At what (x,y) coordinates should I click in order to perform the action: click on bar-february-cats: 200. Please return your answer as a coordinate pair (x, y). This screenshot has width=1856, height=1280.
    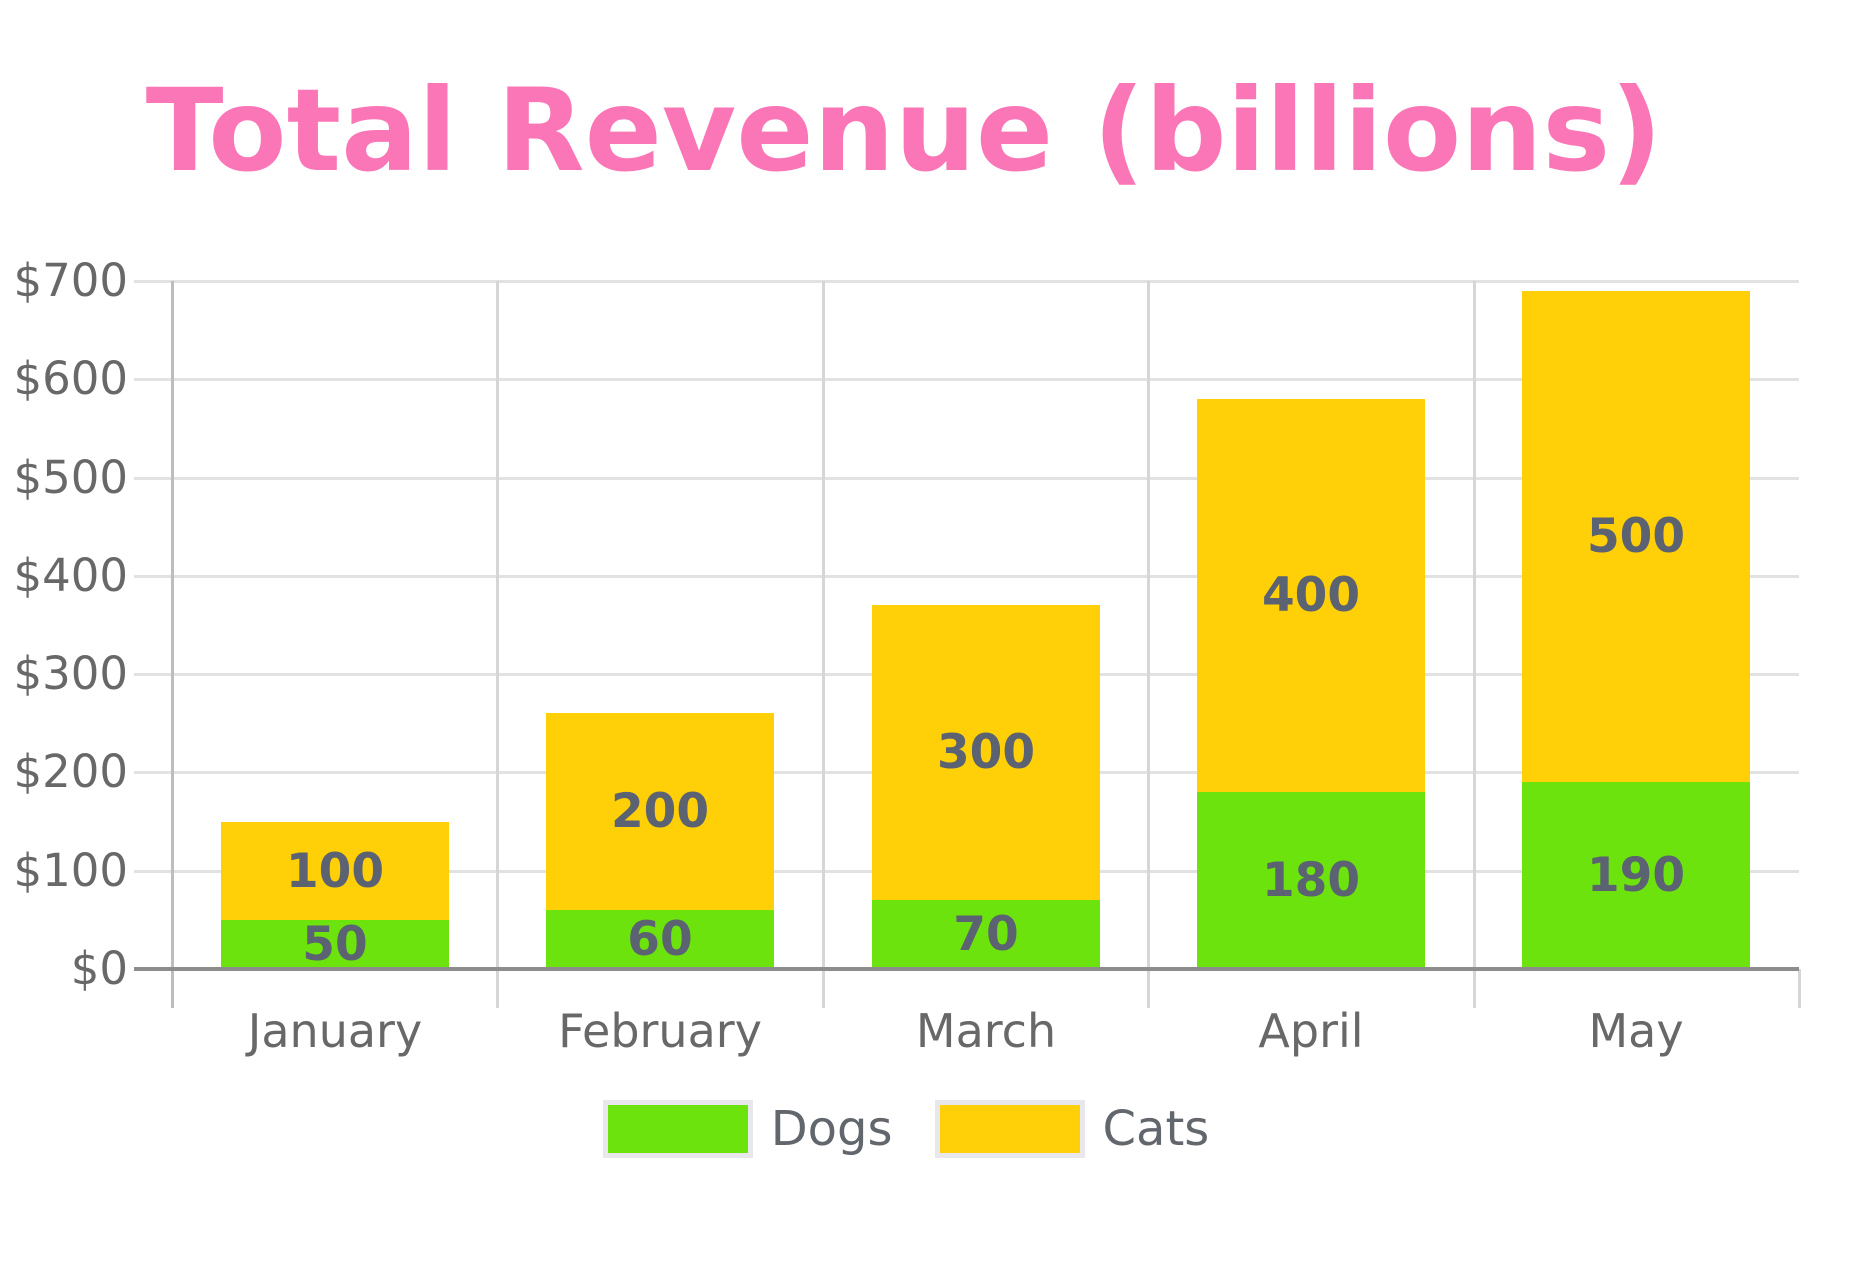
    Looking at the image, I should click on (660, 811).